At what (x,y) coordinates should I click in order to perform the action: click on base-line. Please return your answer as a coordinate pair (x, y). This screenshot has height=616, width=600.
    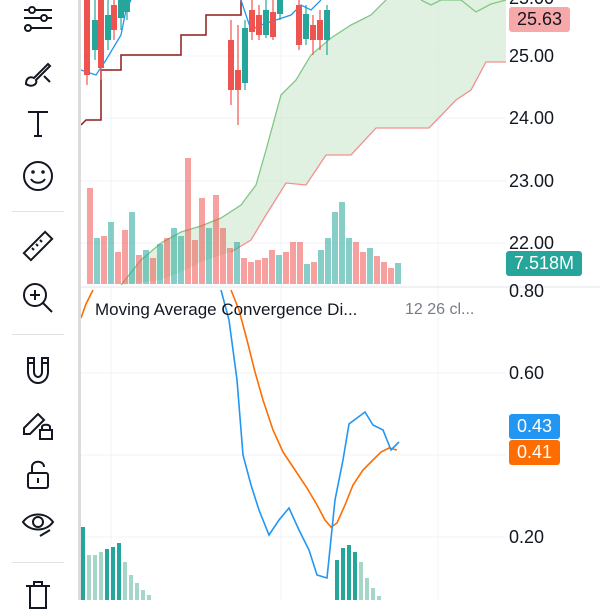
    Looking at the image, I should click on (161, 63).